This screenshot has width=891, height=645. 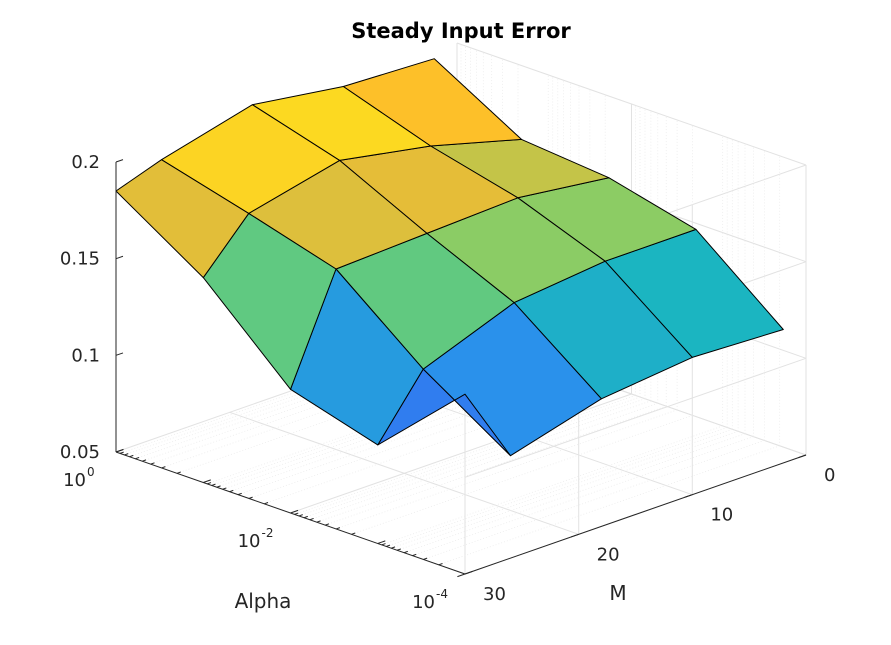 I want to click on x-tick-label: 10 0, so click(x=79, y=478).